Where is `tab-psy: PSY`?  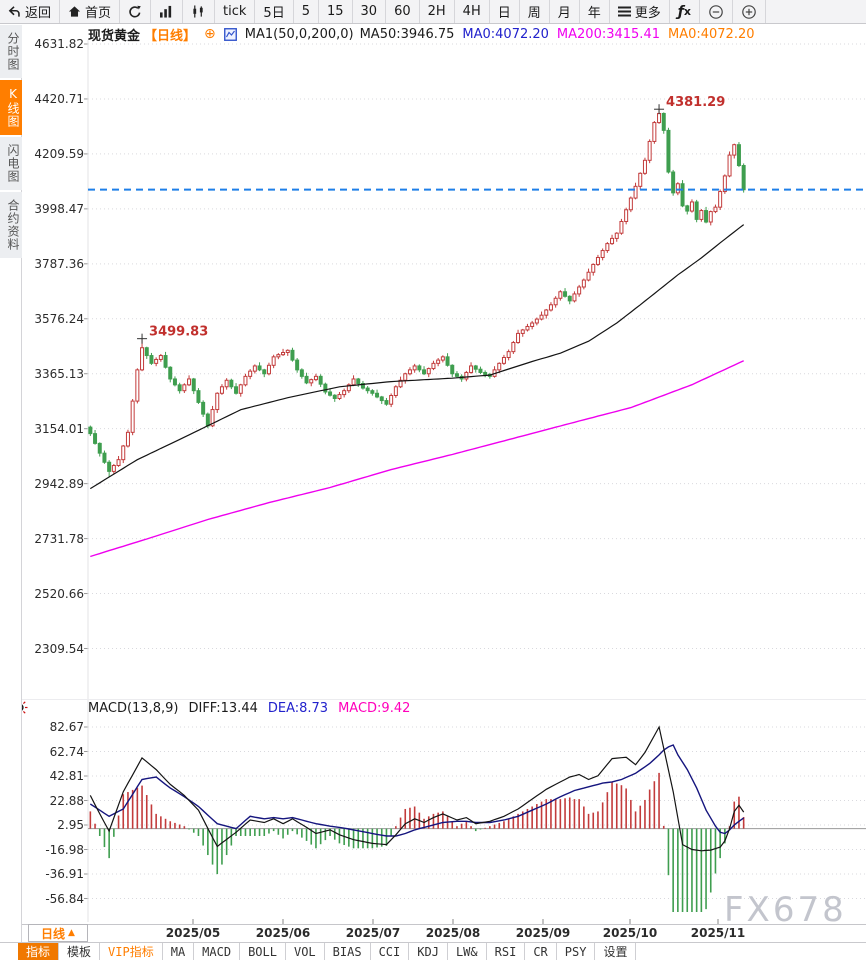
tab-psy: PSY is located at coordinates (576, 951).